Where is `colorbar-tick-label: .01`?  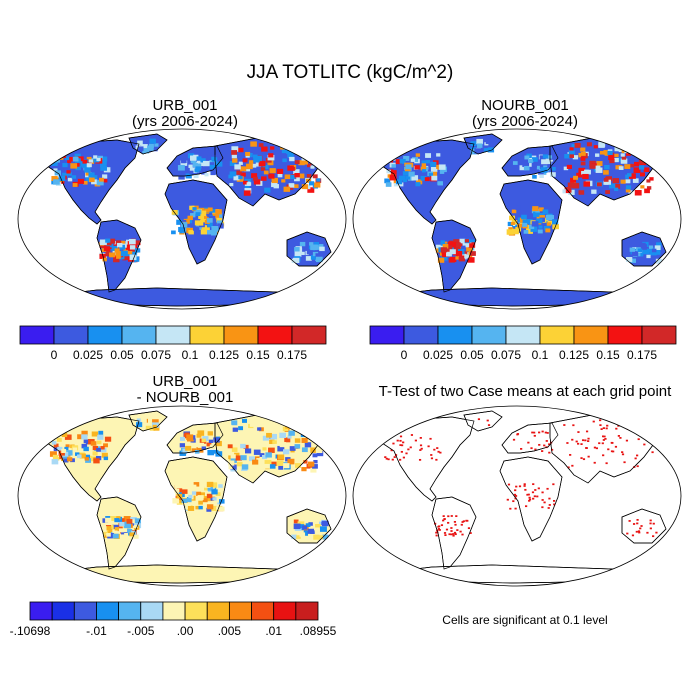
colorbar-tick-label: .01 is located at coordinates (273, 631).